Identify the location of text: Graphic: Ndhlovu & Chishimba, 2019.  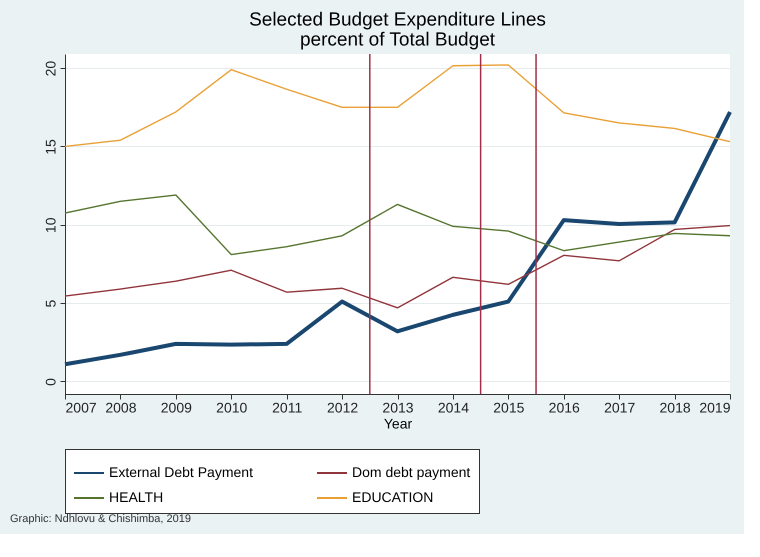
(100, 519).